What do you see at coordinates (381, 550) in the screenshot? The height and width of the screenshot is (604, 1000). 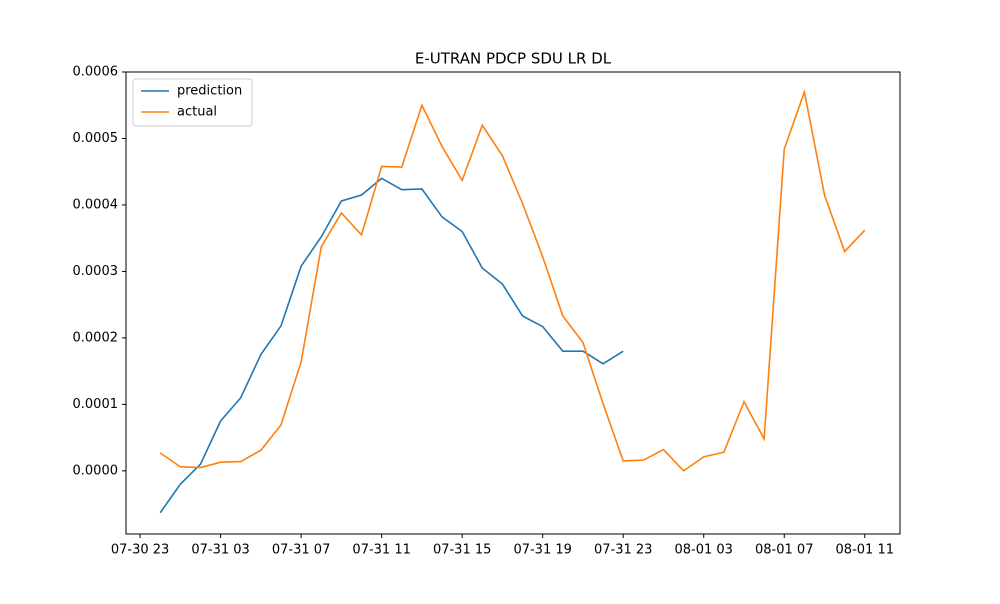 I see `x-tick-label: 07-31 11` at bounding box center [381, 550].